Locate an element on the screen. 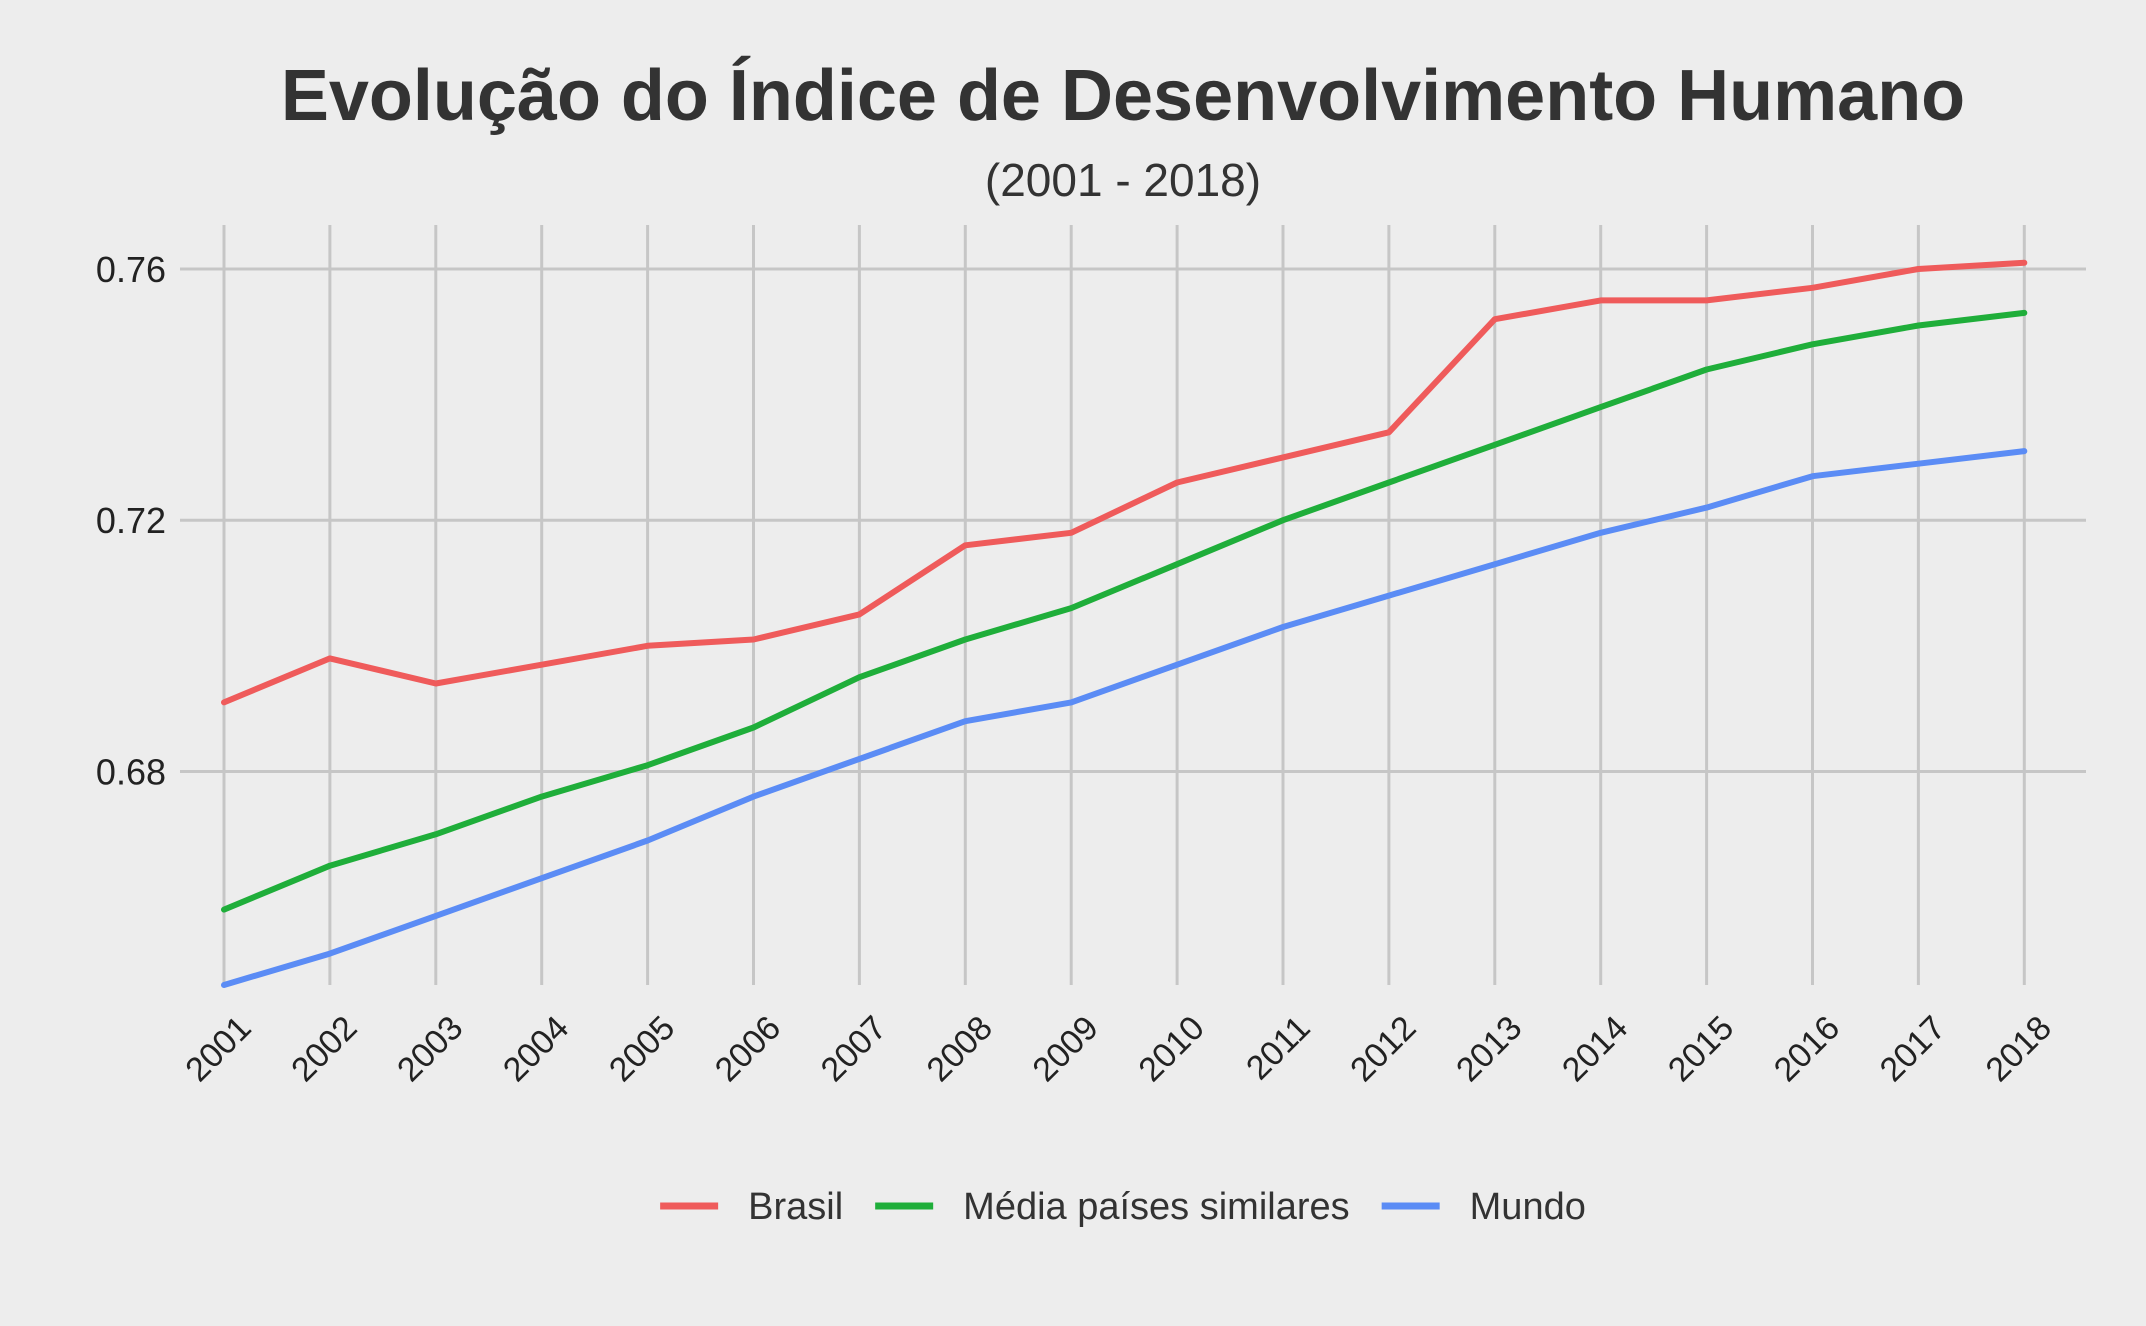  legend-label: Brasil is located at coordinates (795, 1207).